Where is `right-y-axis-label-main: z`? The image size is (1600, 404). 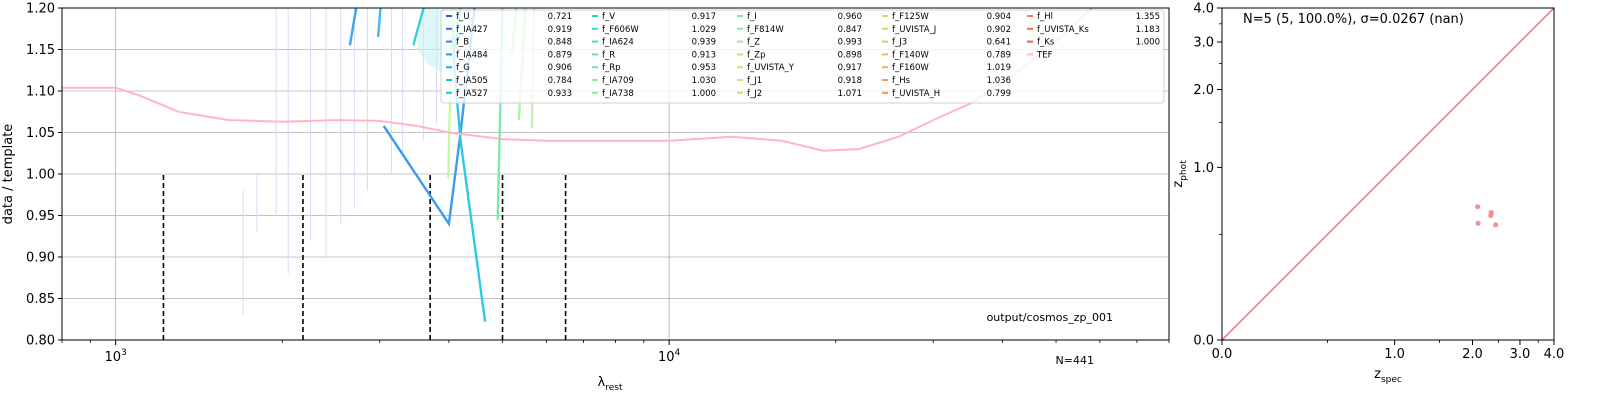 right-y-axis-label-main: z is located at coordinates (1178, 184).